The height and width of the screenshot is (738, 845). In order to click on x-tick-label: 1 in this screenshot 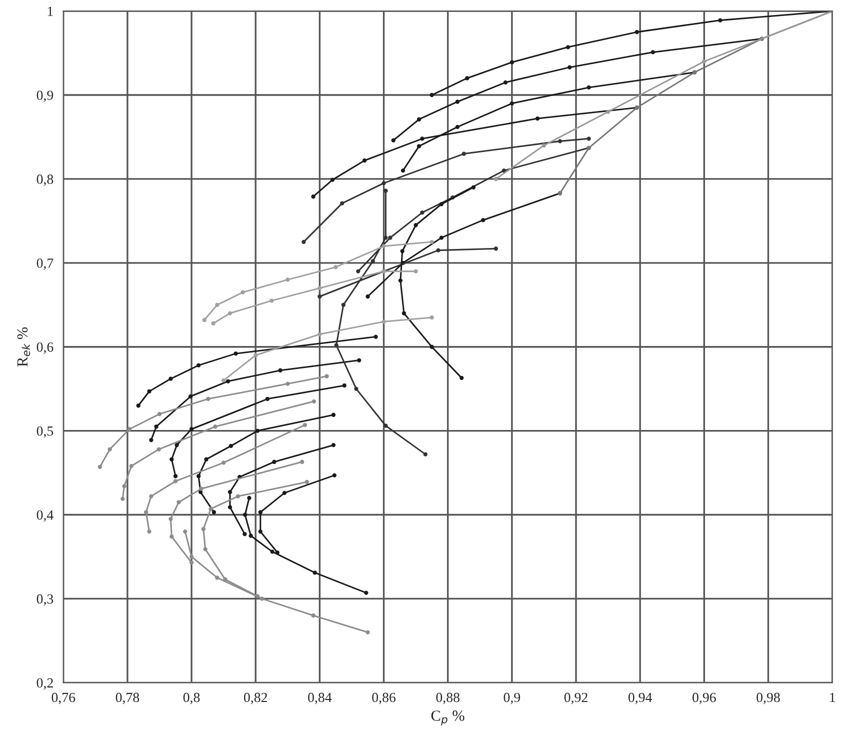, I will do `click(832, 697)`.